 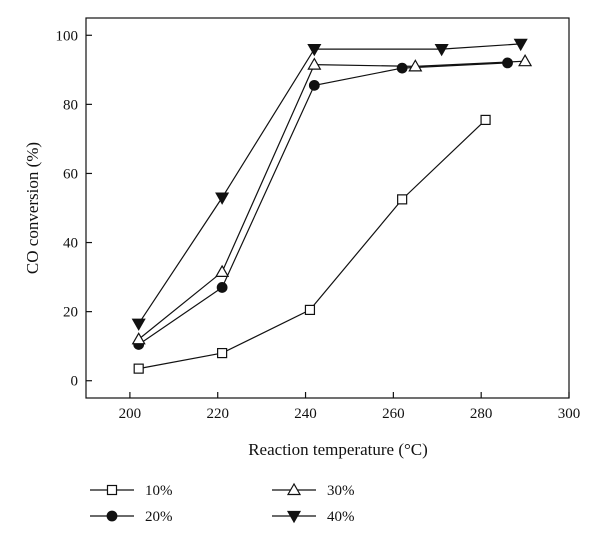 What do you see at coordinates (393, 414) in the screenshot?
I see `x-tick-label: 260` at bounding box center [393, 414].